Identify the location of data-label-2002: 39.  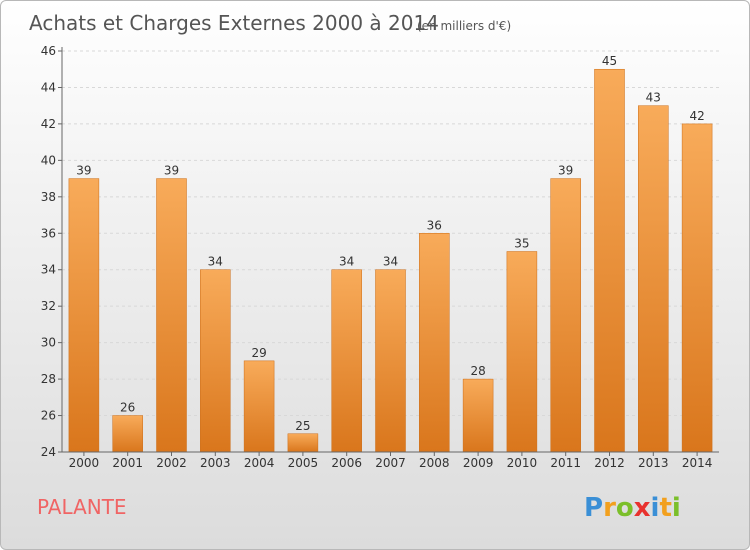
(171, 171).